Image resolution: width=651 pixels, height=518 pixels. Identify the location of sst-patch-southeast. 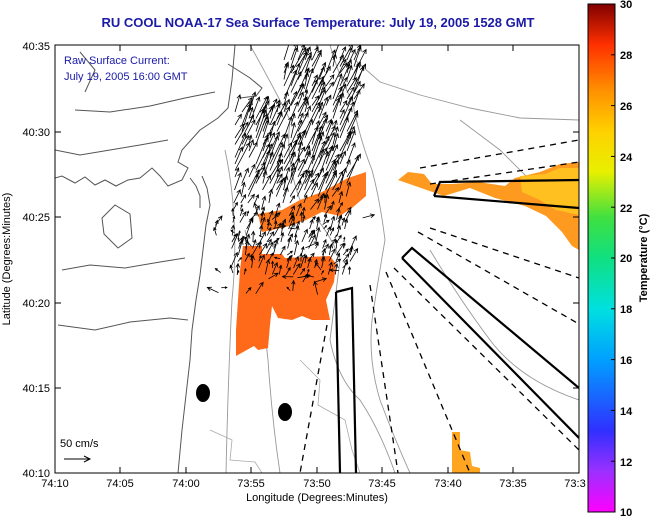
(466, 452).